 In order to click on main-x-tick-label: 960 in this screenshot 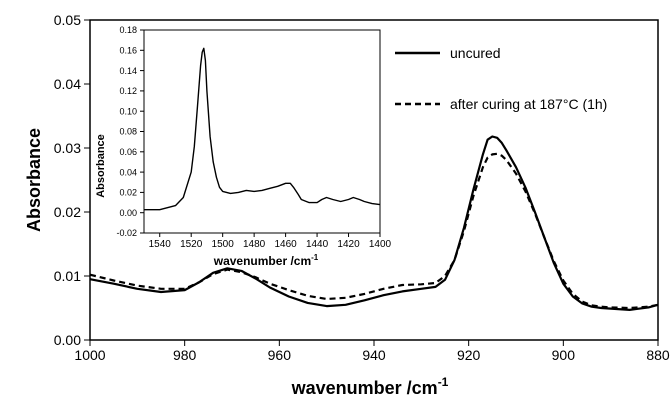, I will do `click(280, 355)`.